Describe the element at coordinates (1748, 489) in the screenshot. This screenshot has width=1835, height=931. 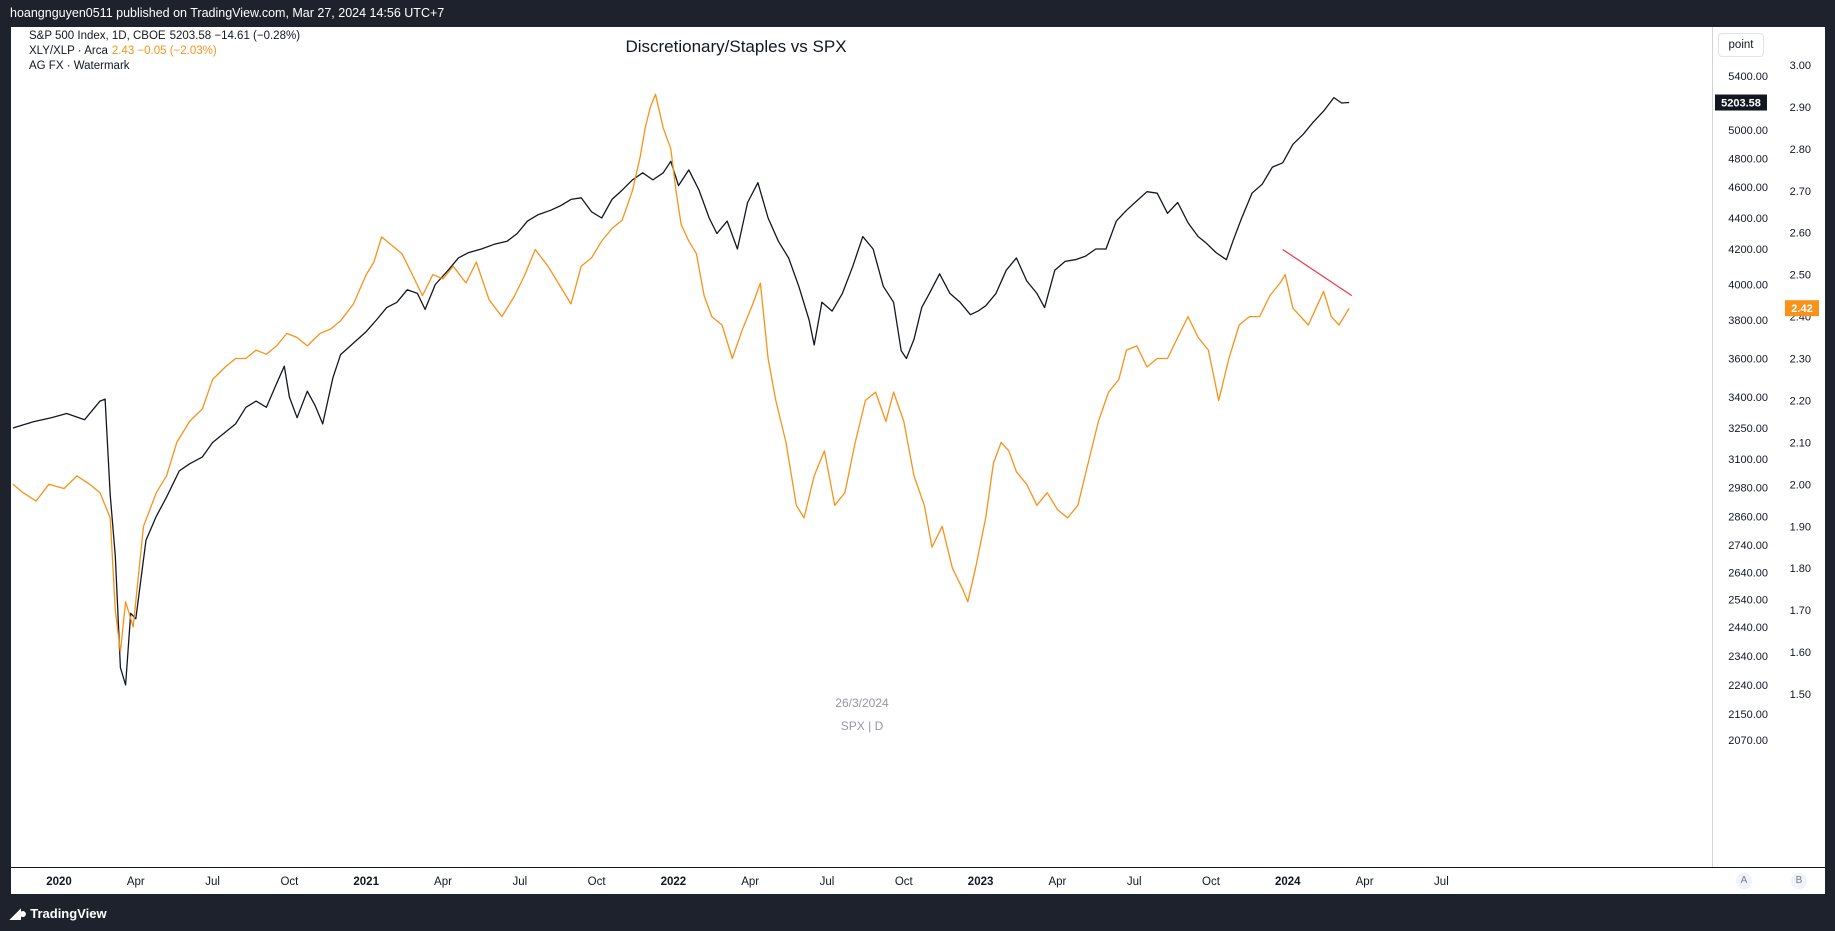
I see `spx-tick-label: 2980.00` at that location.